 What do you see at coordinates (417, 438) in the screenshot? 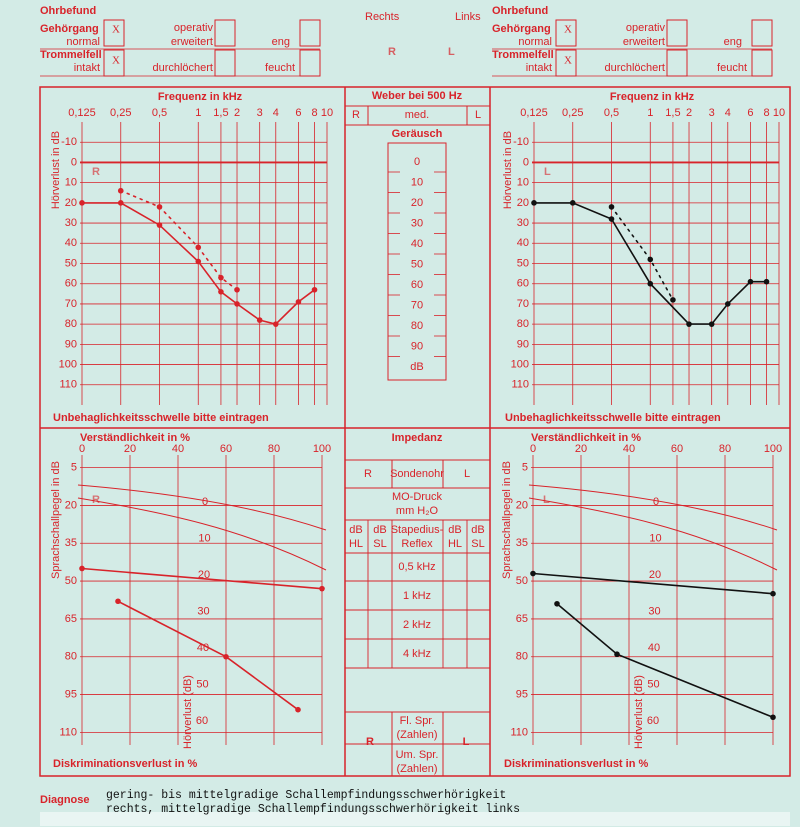
I see `section-title: Impedanz` at bounding box center [417, 438].